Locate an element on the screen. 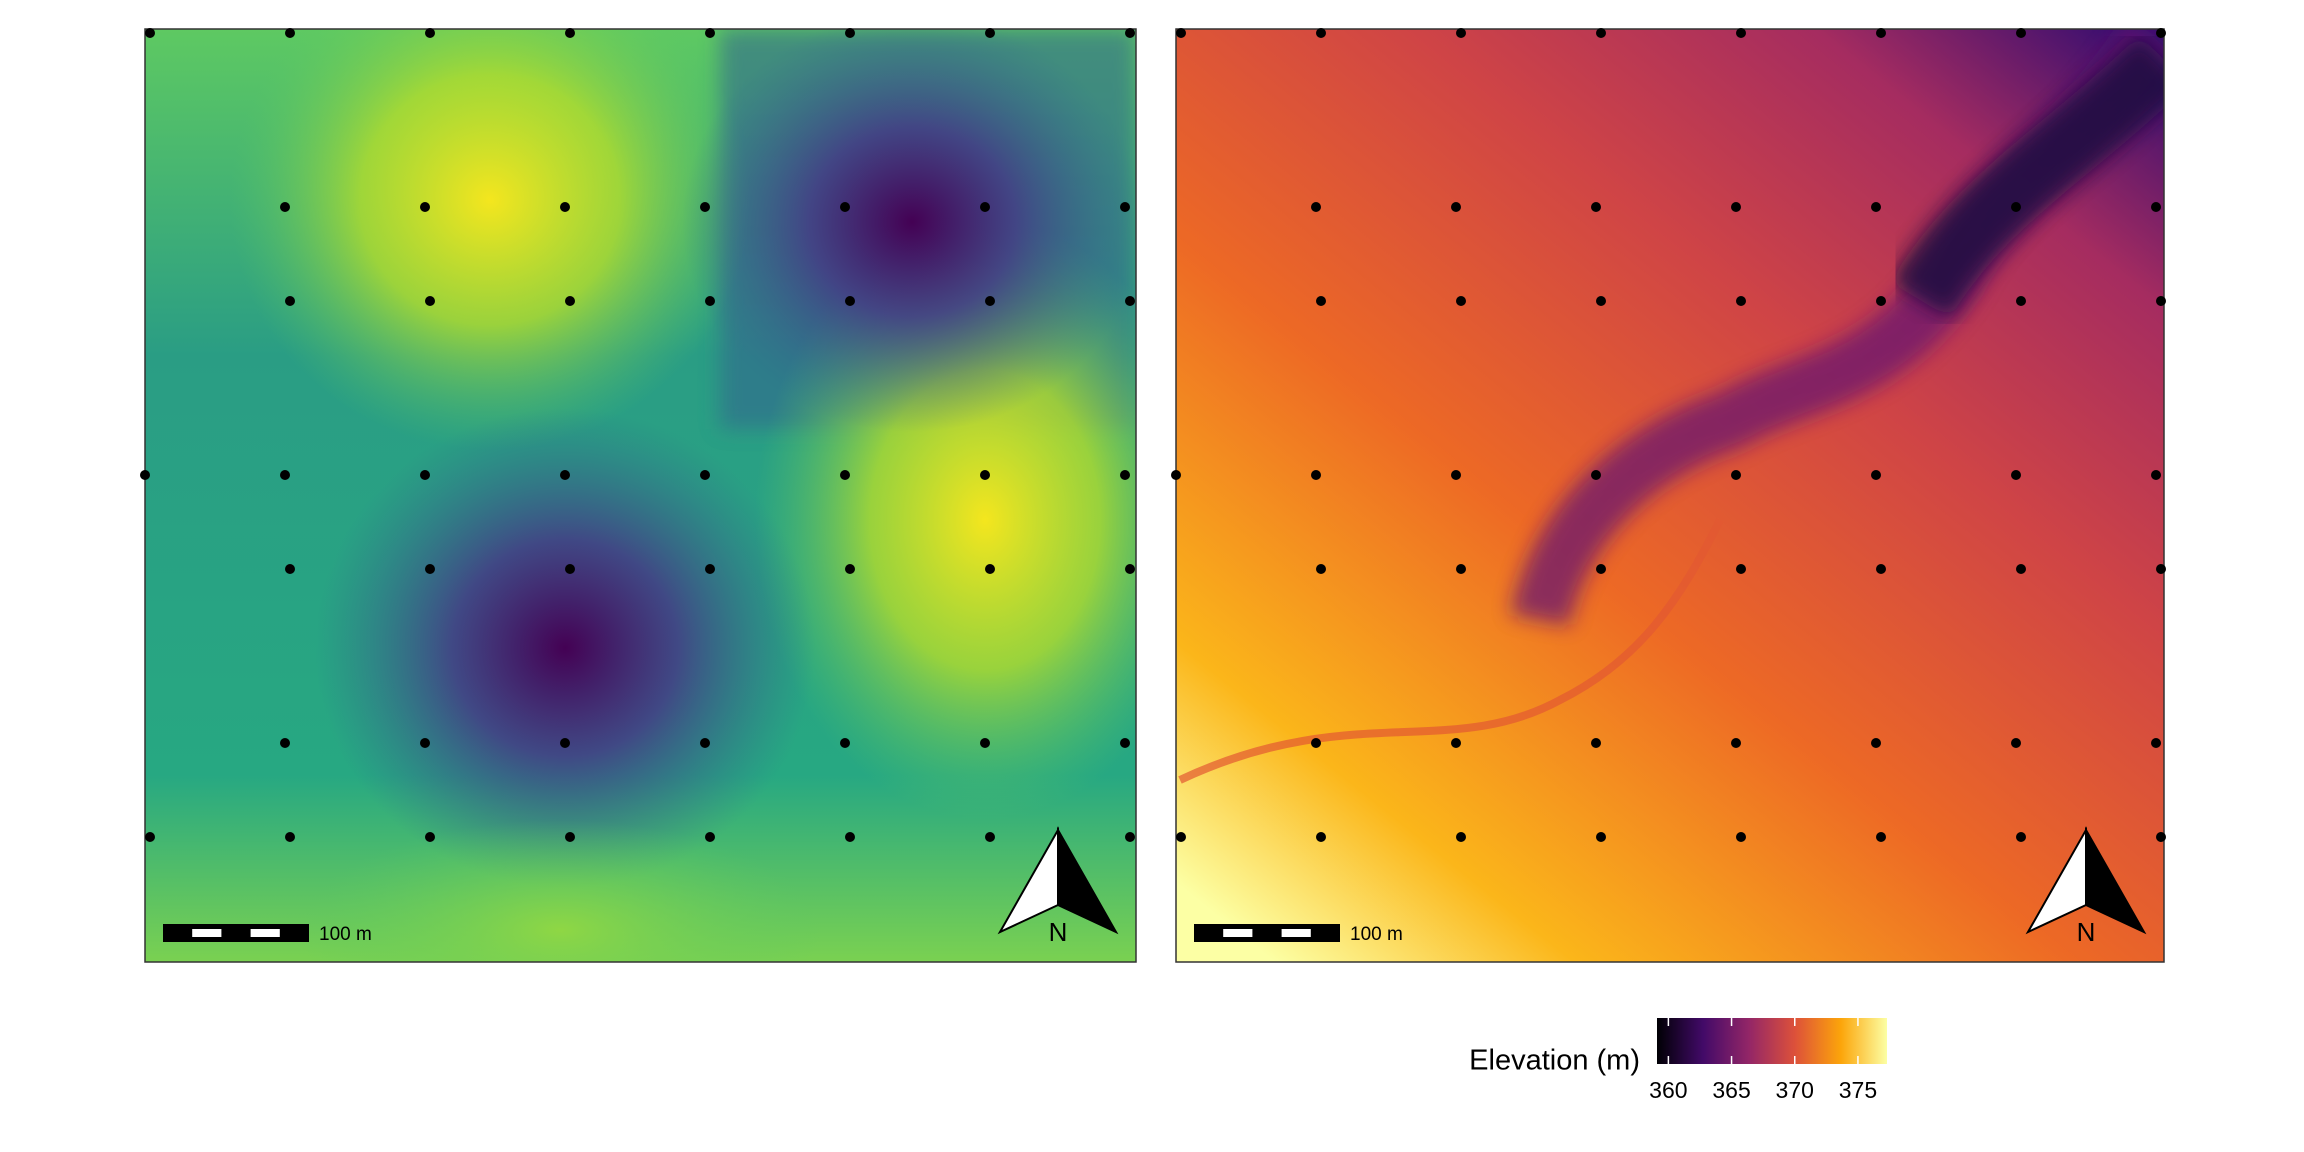 Image resolution: width=2304 pixels, height=1152 pixels. colorbar-tick-label: 365 is located at coordinates (1731, 1090).